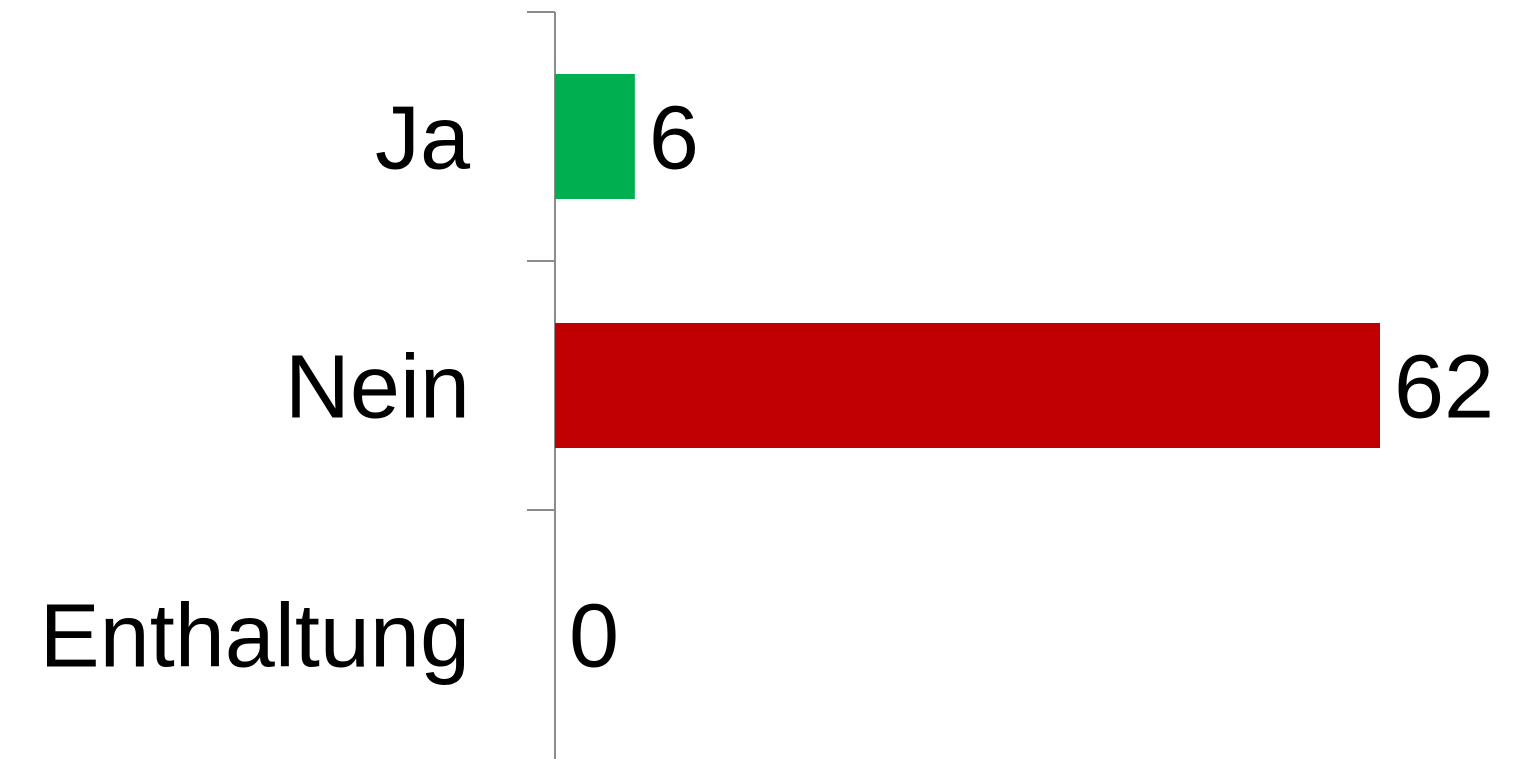 The image size is (1514, 759). What do you see at coordinates (967, 385) in the screenshot?
I see `bar-nein` at bounding box center [967, 385].